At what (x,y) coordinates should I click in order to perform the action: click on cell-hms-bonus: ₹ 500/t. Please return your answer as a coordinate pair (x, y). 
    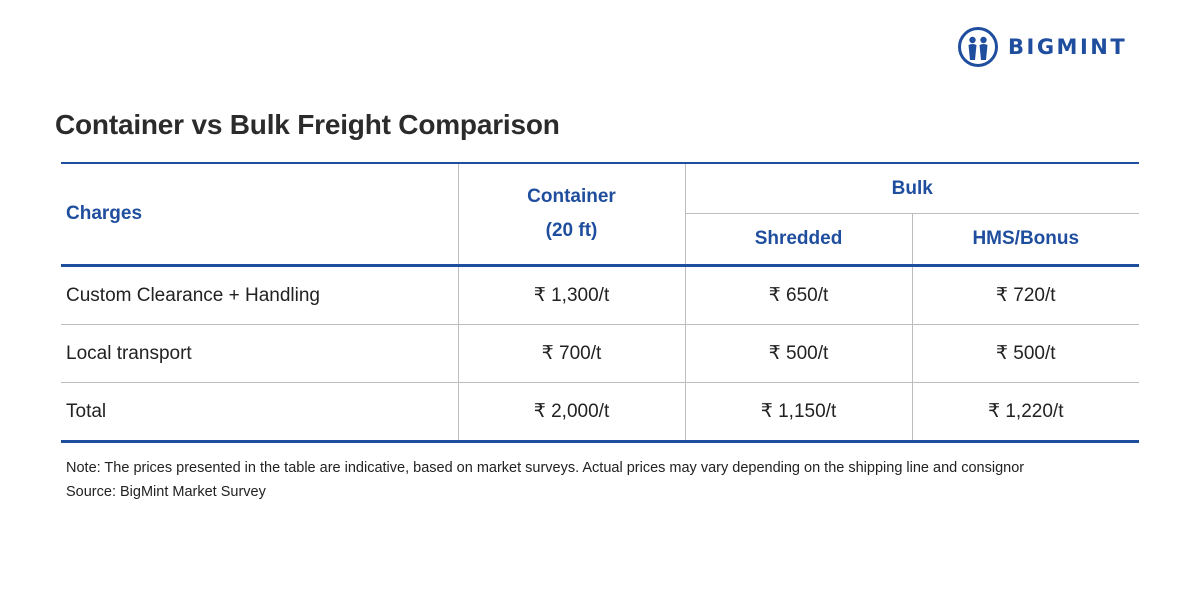
    Looking at the image, I should click on (1025, 353).